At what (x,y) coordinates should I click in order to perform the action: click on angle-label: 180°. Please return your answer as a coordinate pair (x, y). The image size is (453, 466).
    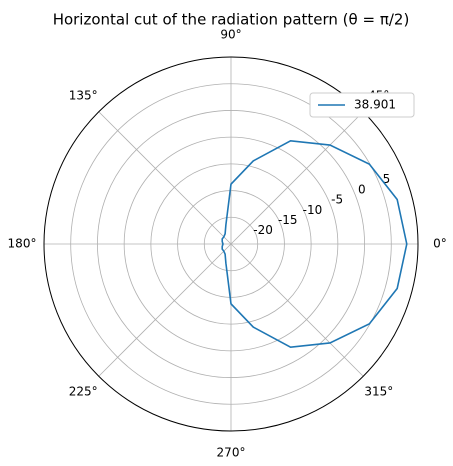
    Looking at the image, I should click on (22, 244).